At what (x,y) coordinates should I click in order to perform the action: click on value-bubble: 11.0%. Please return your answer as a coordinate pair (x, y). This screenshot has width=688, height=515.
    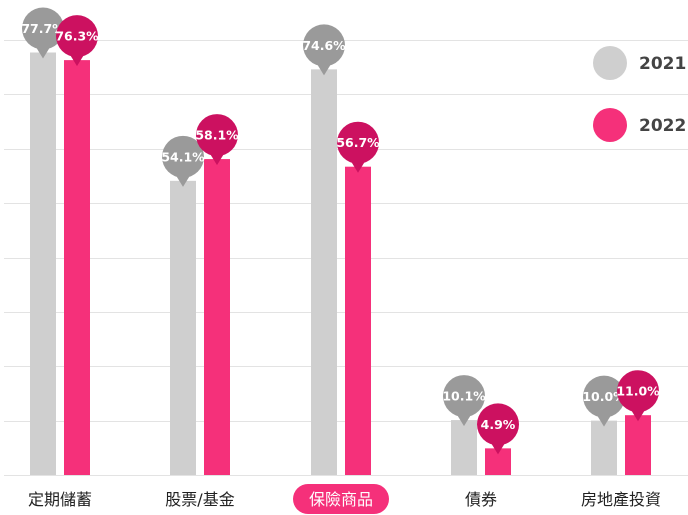
    Looking at the image, I should click on (638, 396).